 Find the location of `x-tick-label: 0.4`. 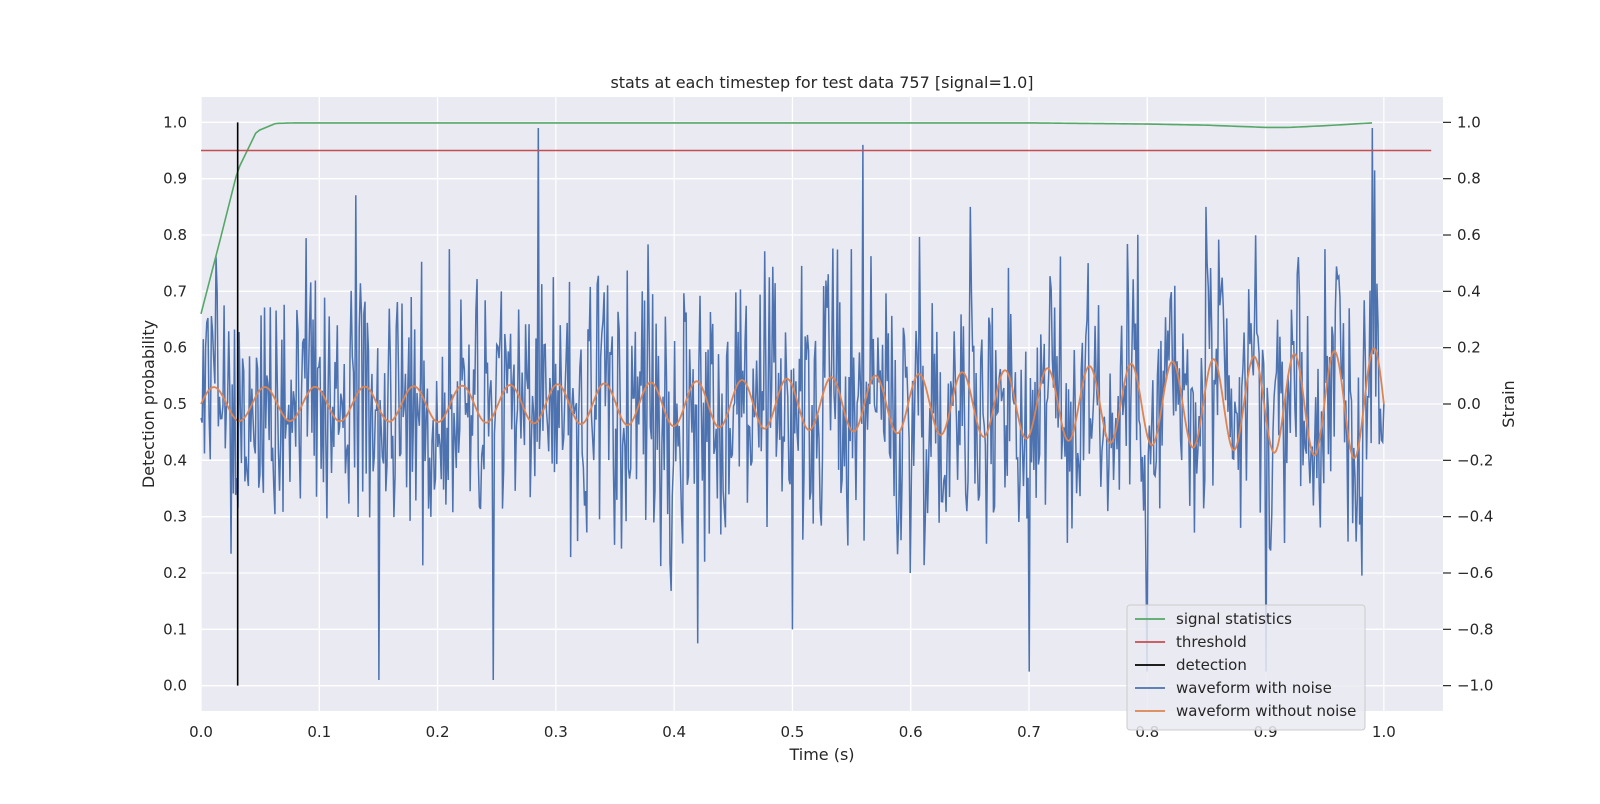

x-tick-label: 0.4 is located at coordinates (674, 732).